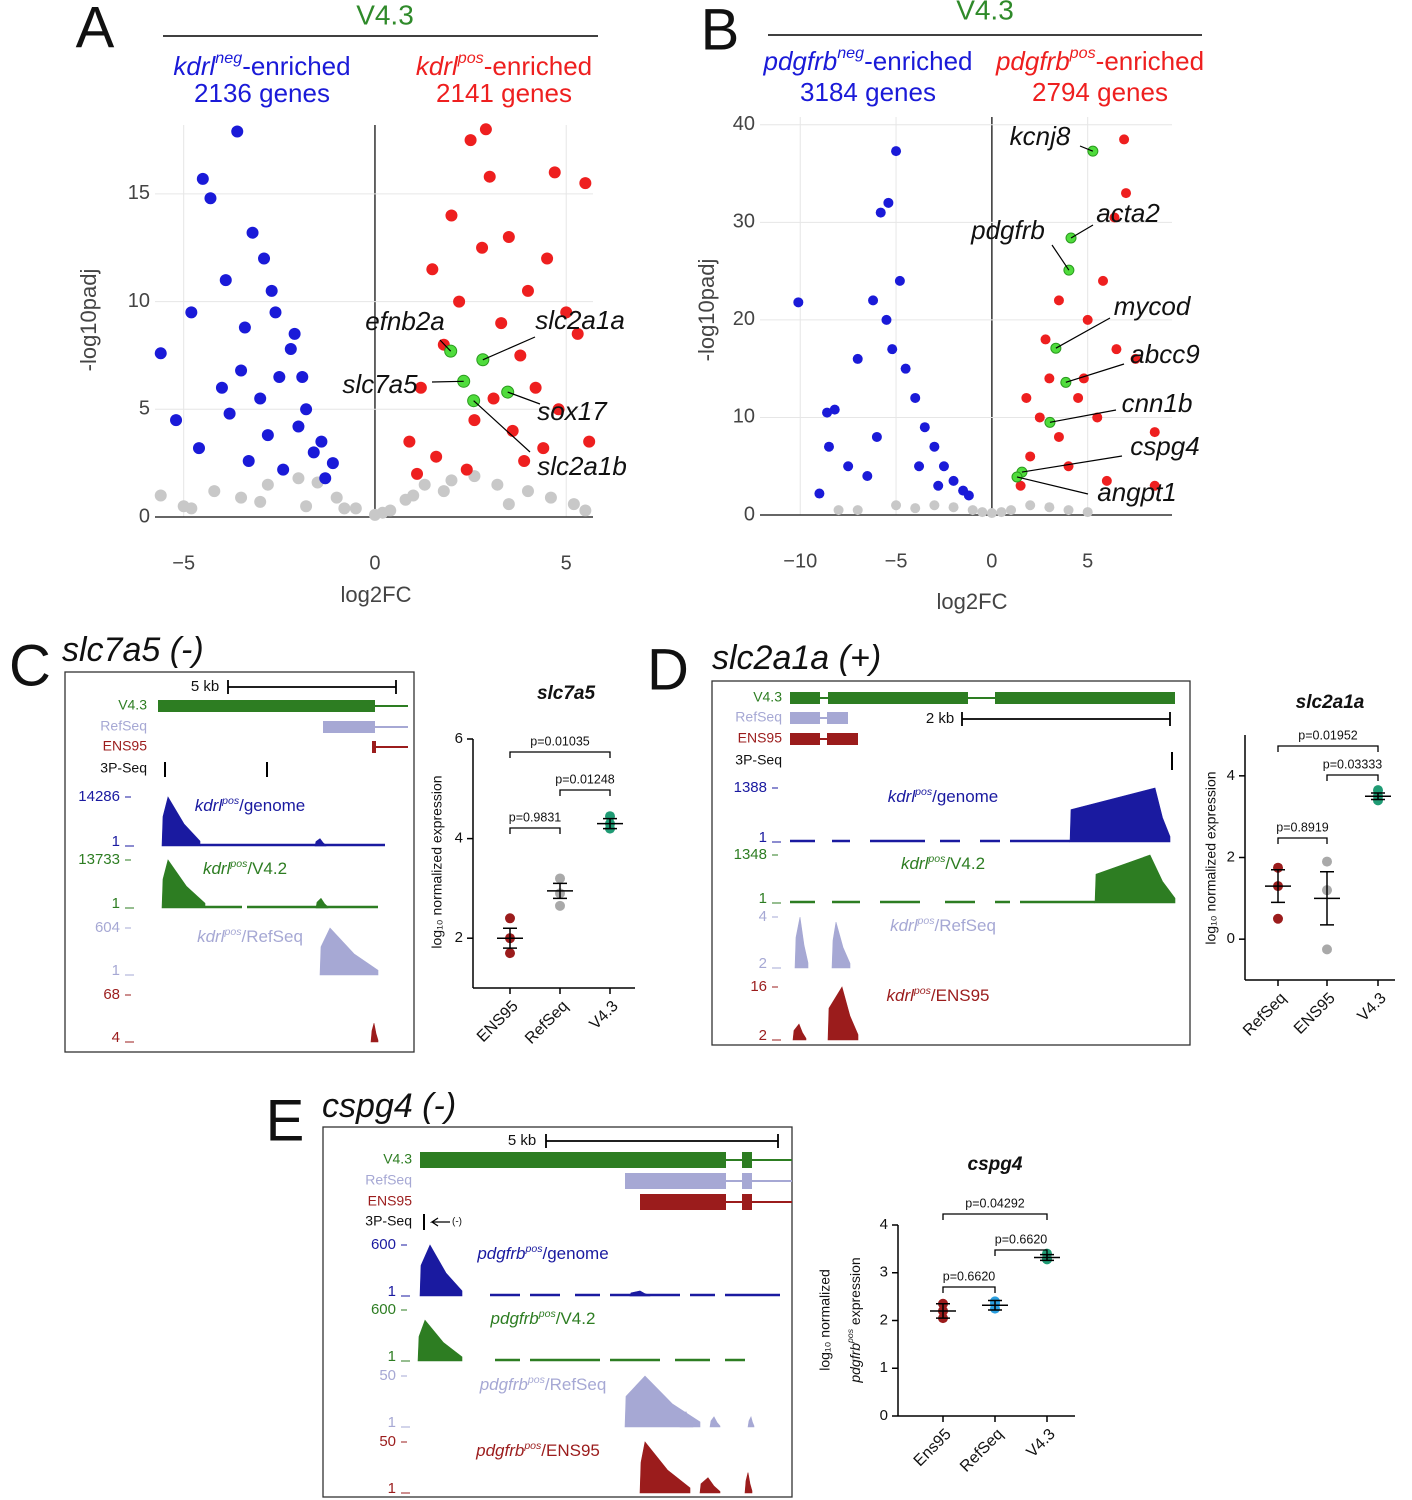 The width and height of the screenshot is (1412, 1500). Describe the element at coordinates (855, 1363) in the screenshot. I see `y-axis-label-gene: pdgfrb` at that location.